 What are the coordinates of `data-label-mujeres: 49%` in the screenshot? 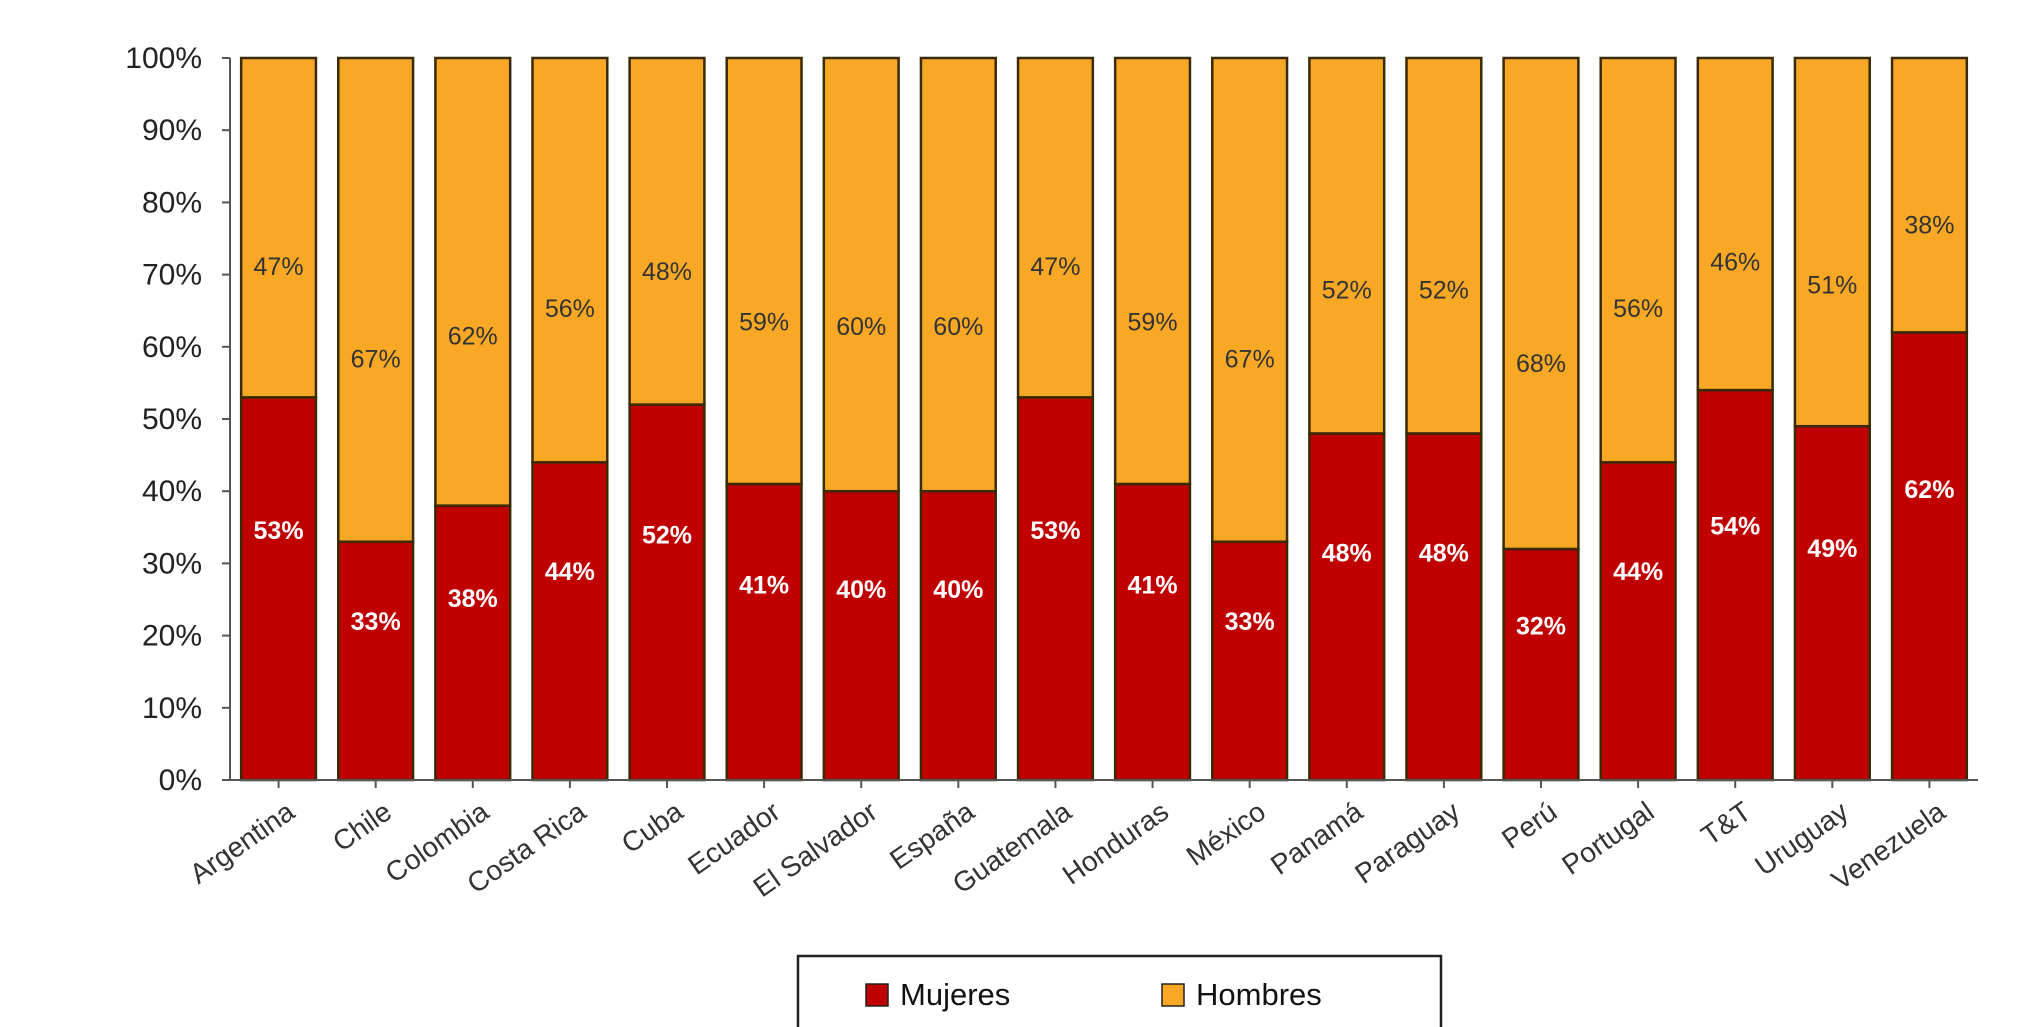 It's located at (1832, 549).